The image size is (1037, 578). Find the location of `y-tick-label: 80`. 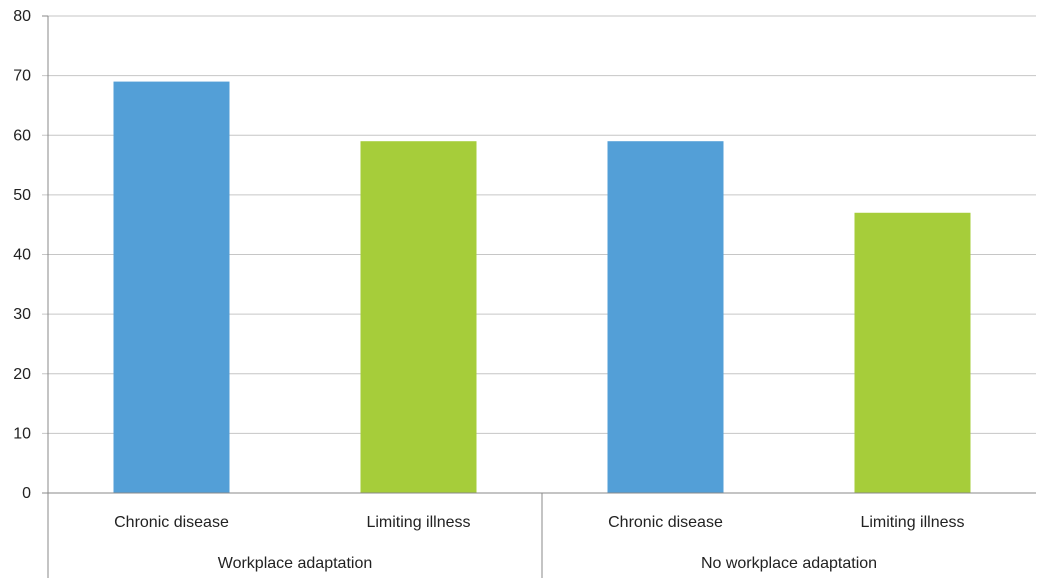

y-tick-label: 80 is located at coordinates (22, 16).